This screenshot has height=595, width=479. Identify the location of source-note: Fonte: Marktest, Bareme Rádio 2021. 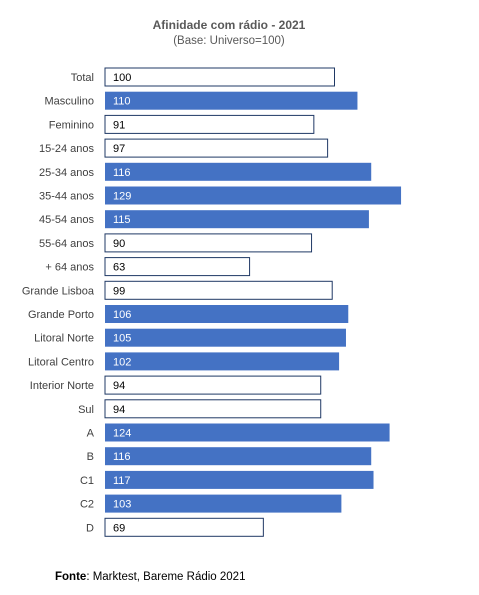
(150, 577).